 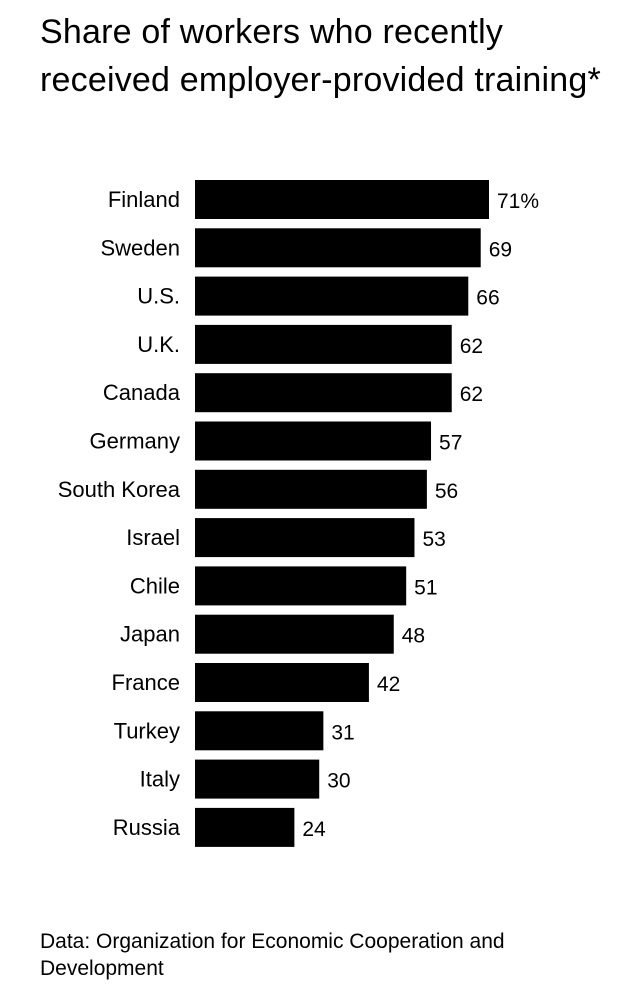 What do you see at coordinates (144, 199) in the screenshot?
I see `category-label: Finland` at bounding box center [144, 199].